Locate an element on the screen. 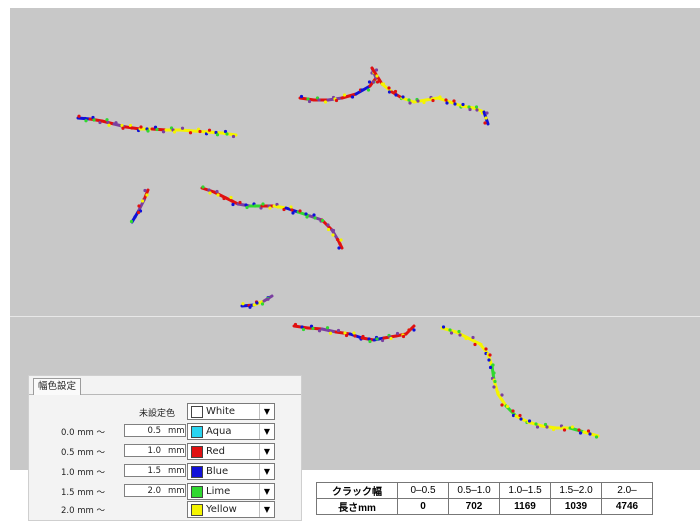 The width and height of the screenshot is (700, 522). unset-color-label: 未設定色 is located at coordinates (157, 412).